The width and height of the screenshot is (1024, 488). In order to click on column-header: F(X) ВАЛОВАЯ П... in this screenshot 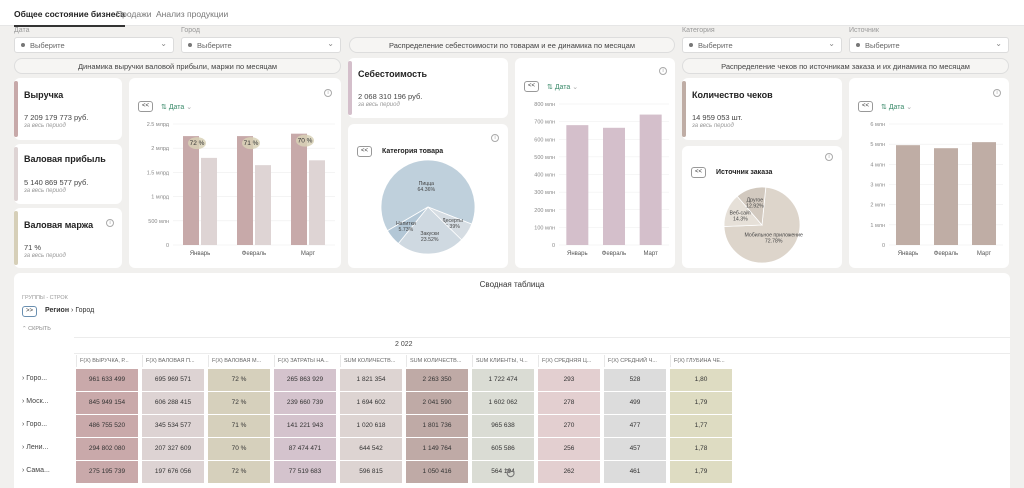, I will do `click(173, 361)`.